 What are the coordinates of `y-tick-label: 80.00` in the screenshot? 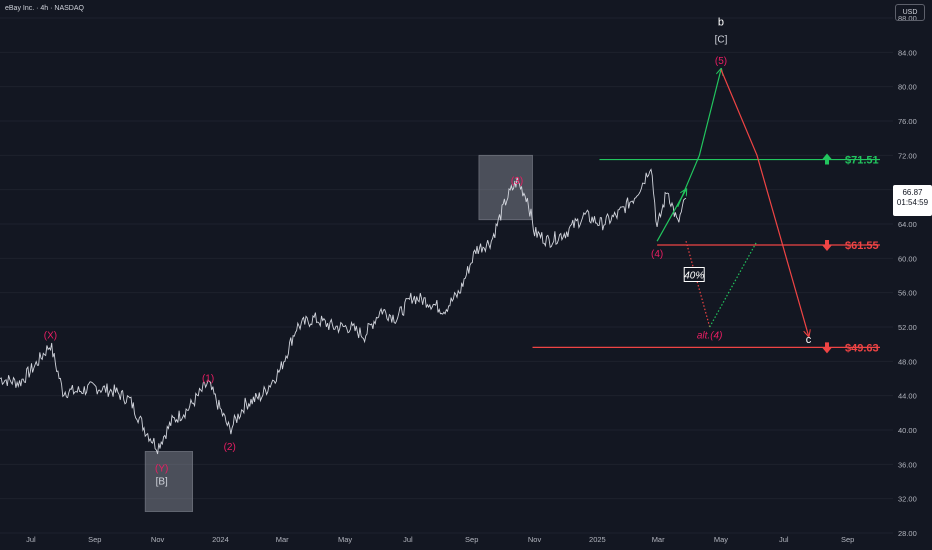 It's located at (907, 87).